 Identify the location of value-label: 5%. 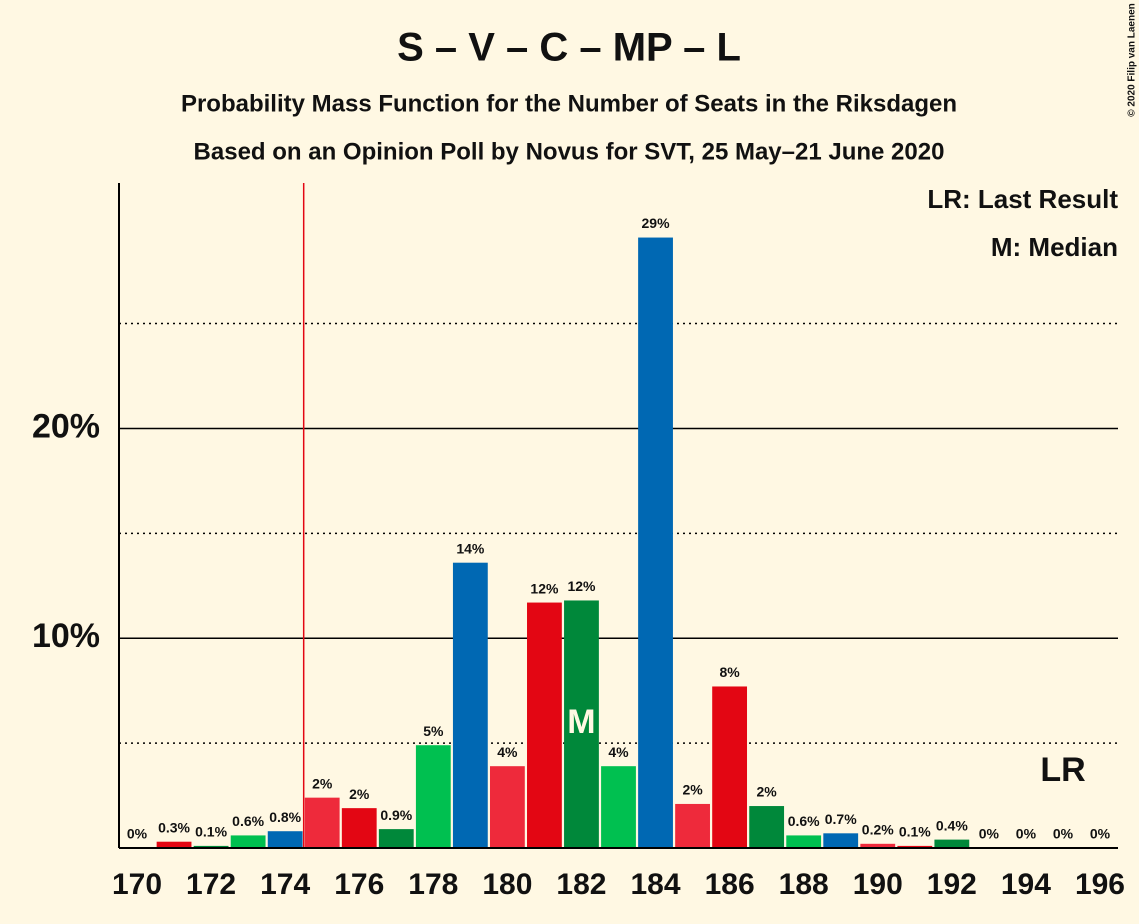
(433, 731).